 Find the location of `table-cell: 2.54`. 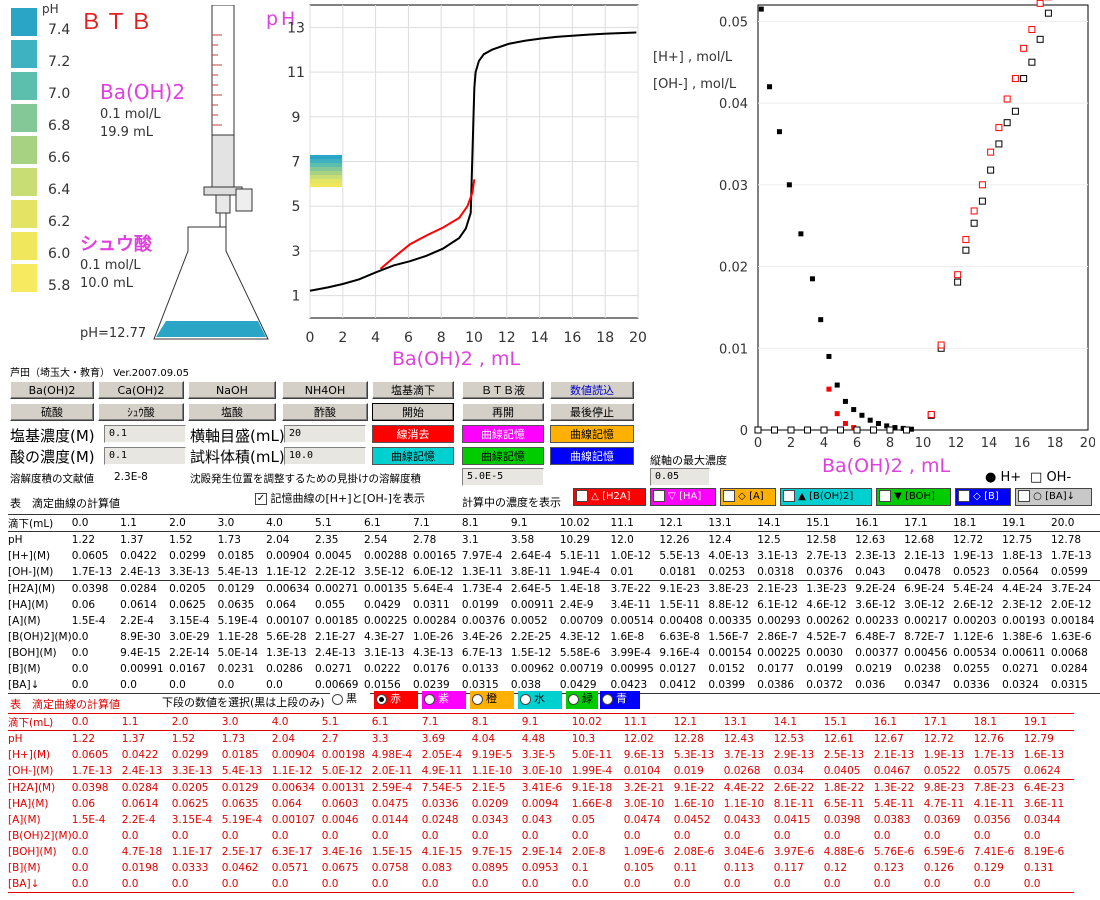

table-cell: 2.54 is located at coordinates (376, 540).